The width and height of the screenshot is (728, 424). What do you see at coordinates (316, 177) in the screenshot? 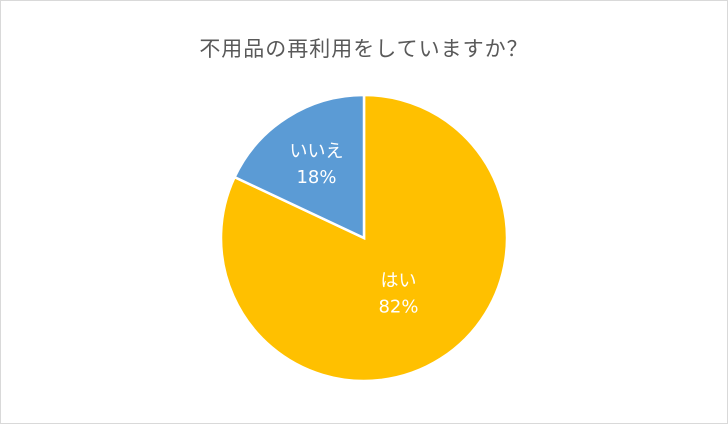
I see `slice-value-iie: 18%` at bounding box center [316, 177].